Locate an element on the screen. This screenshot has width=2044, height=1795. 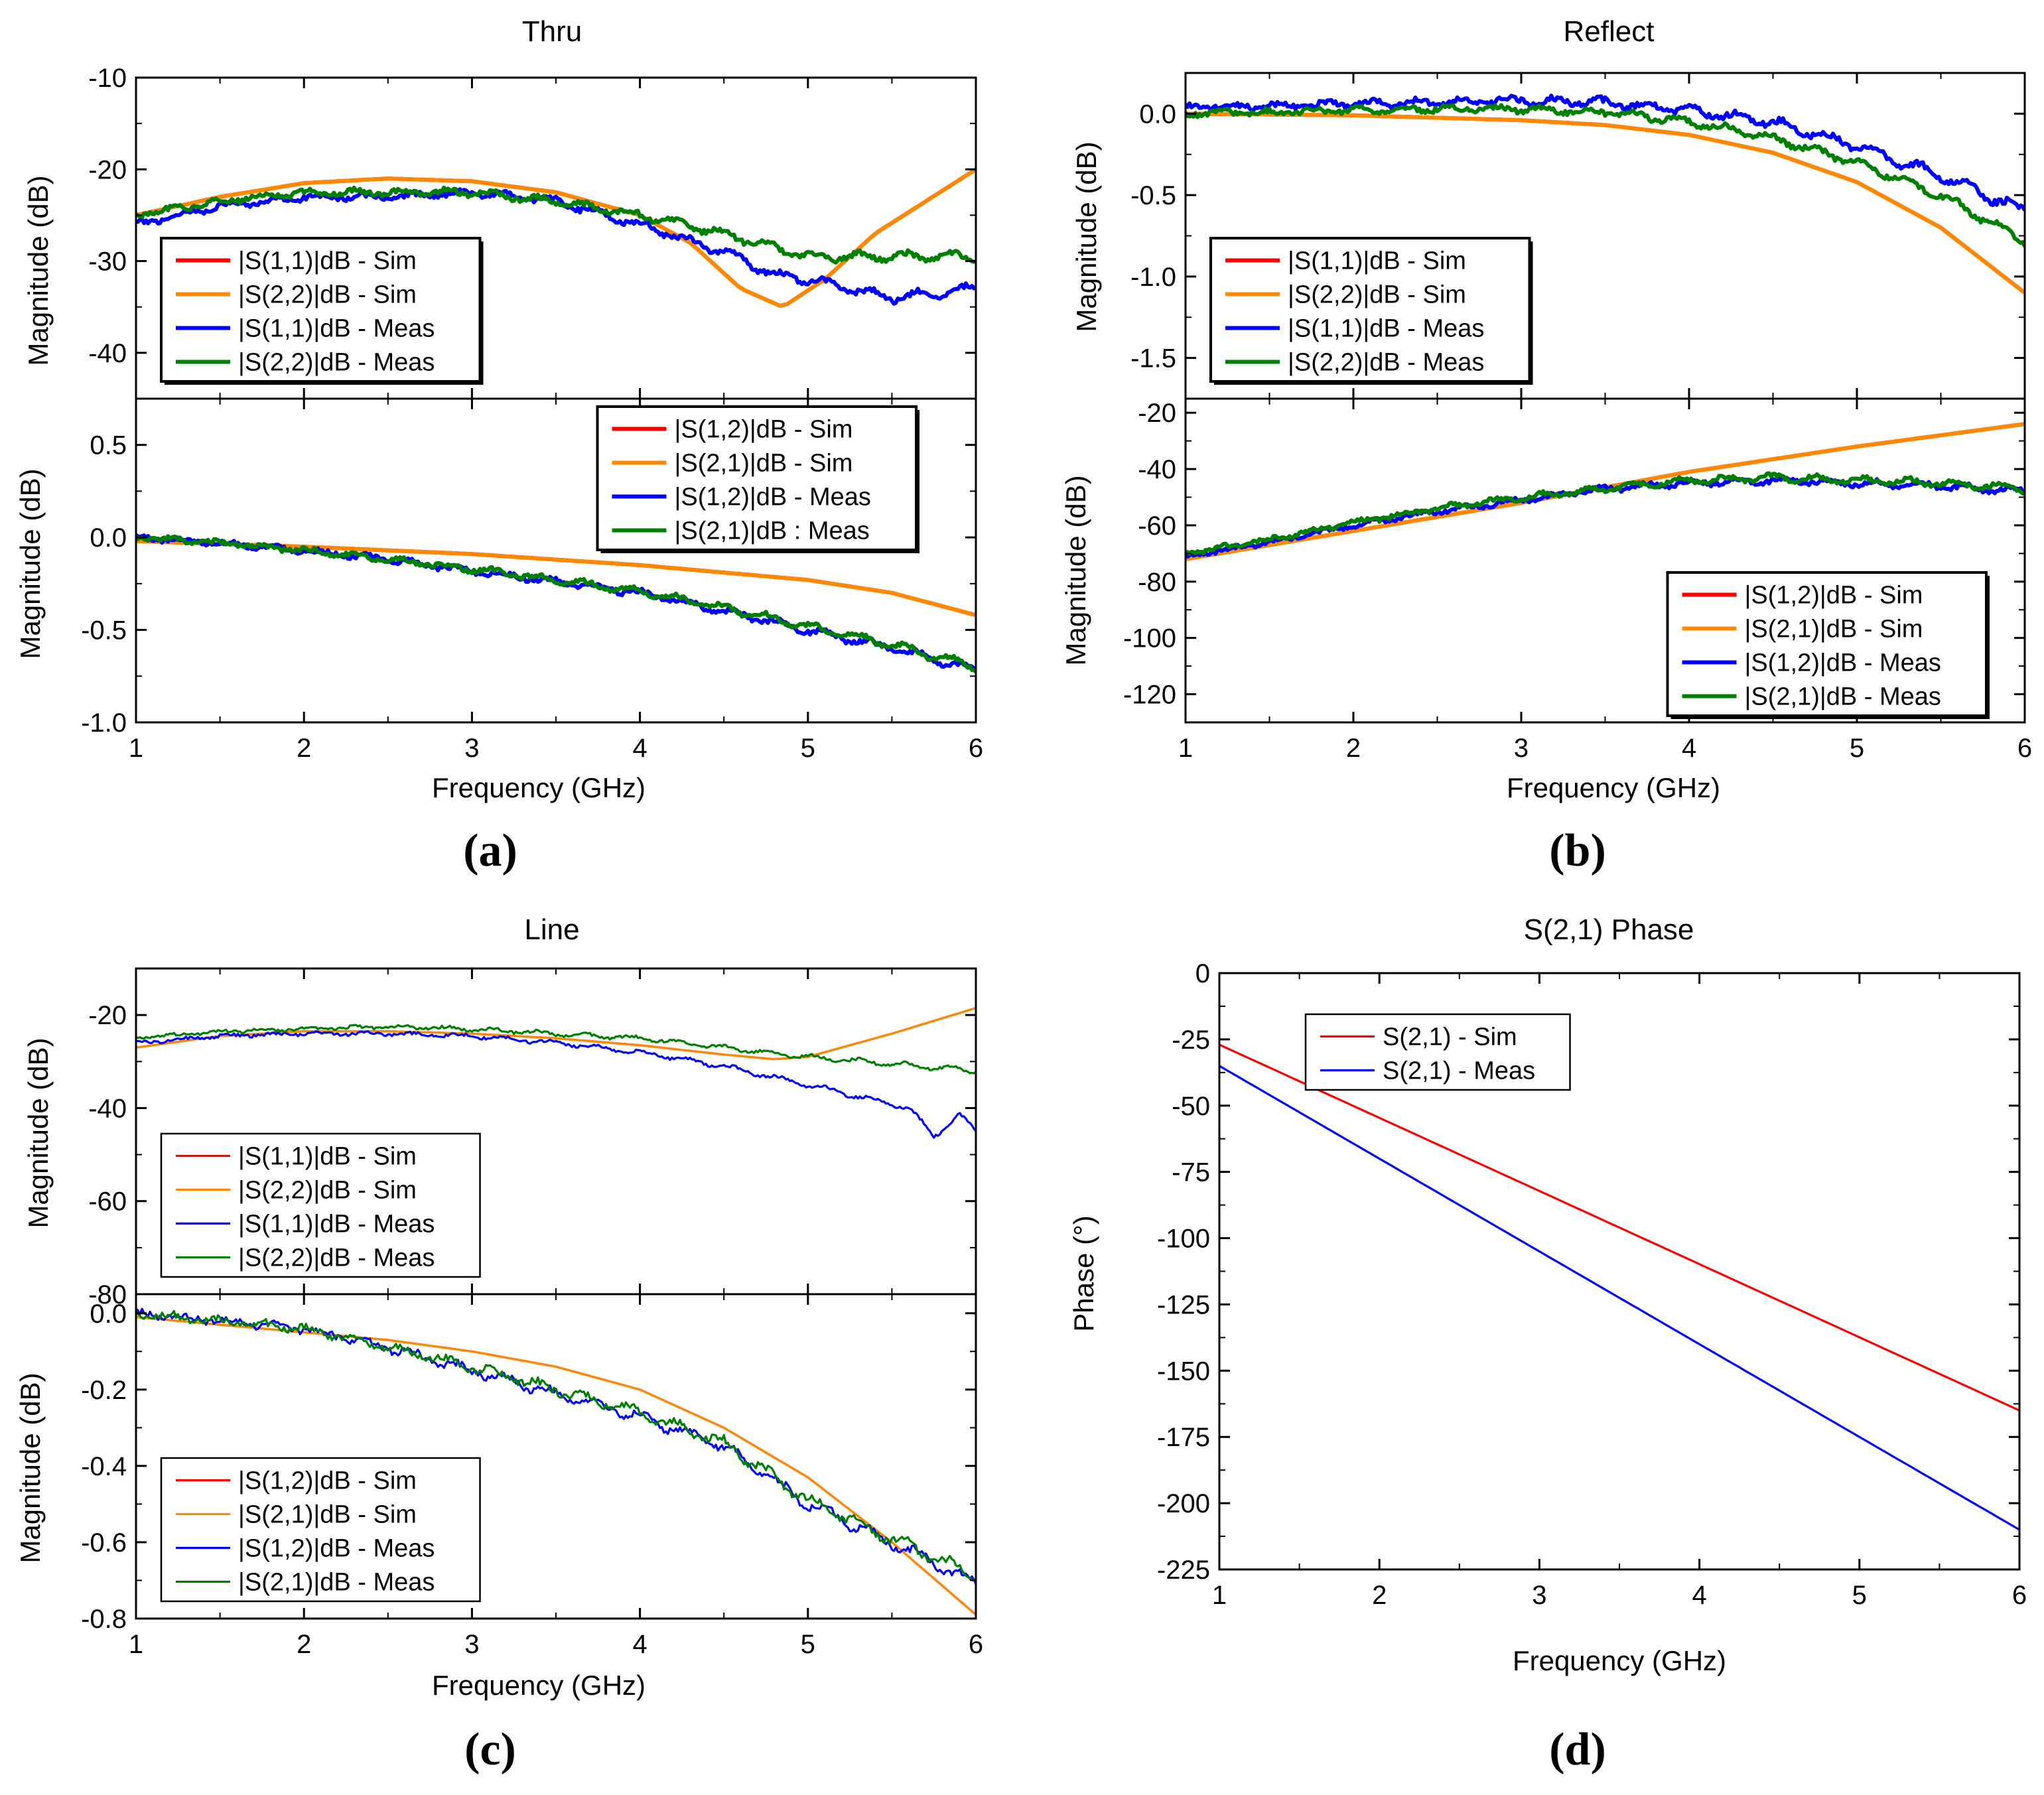
title-phase: S(2,1) Phase is located at coordinates (1609, 929).